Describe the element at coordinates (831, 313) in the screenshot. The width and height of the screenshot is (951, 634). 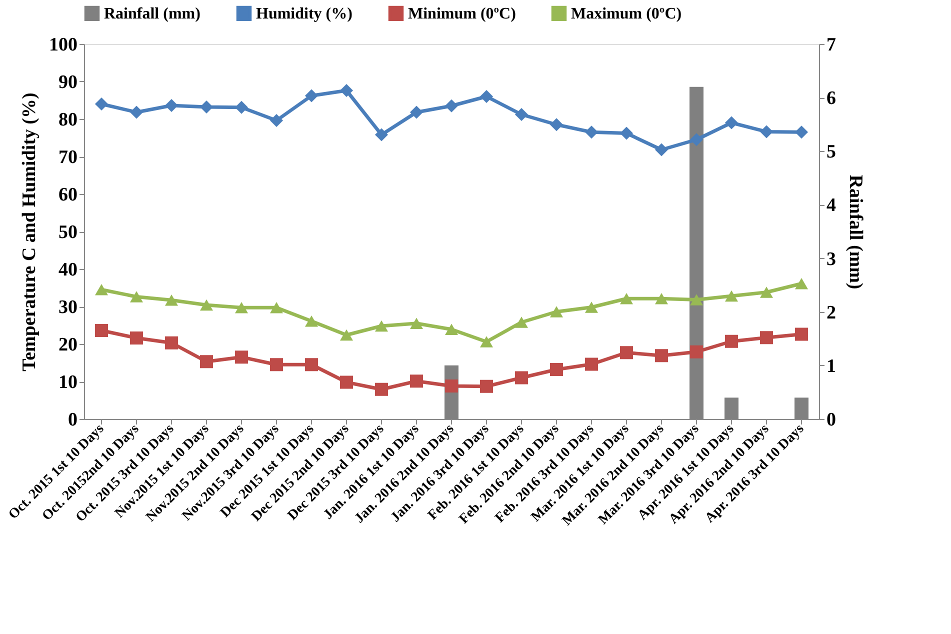
I see `y2-tick-label: 2` at that location.